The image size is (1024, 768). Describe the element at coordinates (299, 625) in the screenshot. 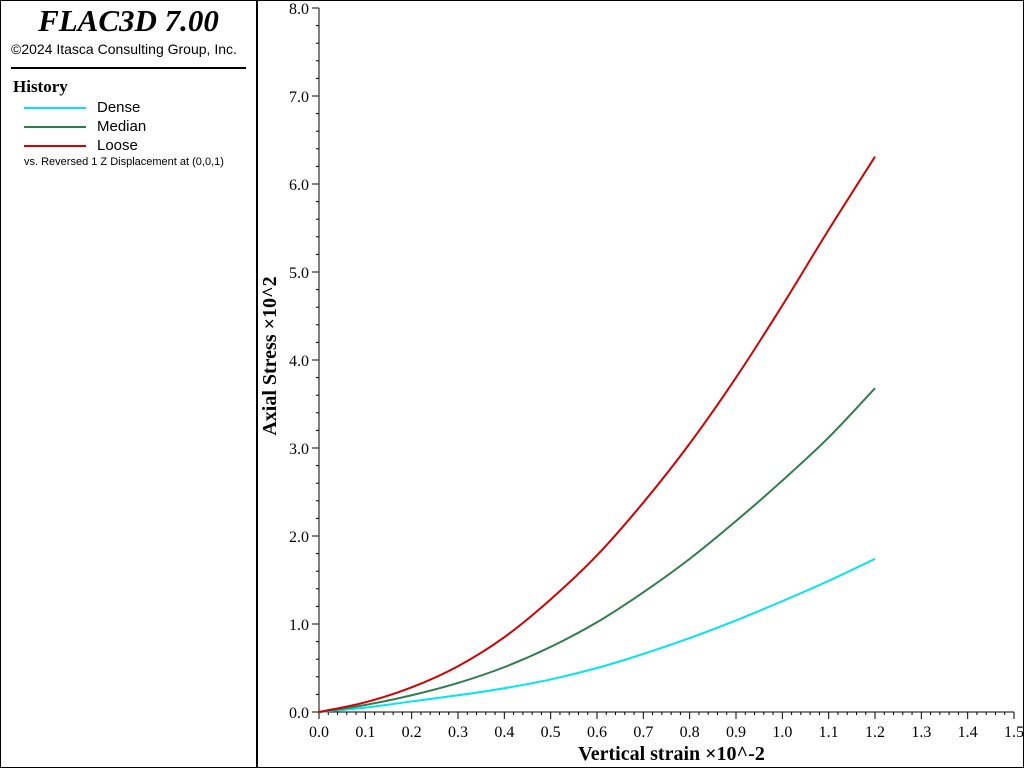

I see `y-tick-label: 1.0` at that location.